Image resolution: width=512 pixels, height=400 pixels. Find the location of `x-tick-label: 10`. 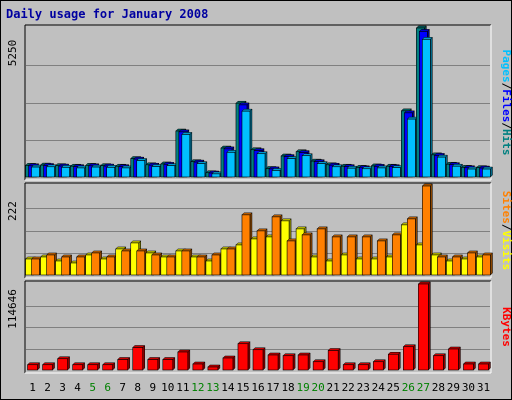

x-tick-label: 10 is located at coordinates (167, 387).